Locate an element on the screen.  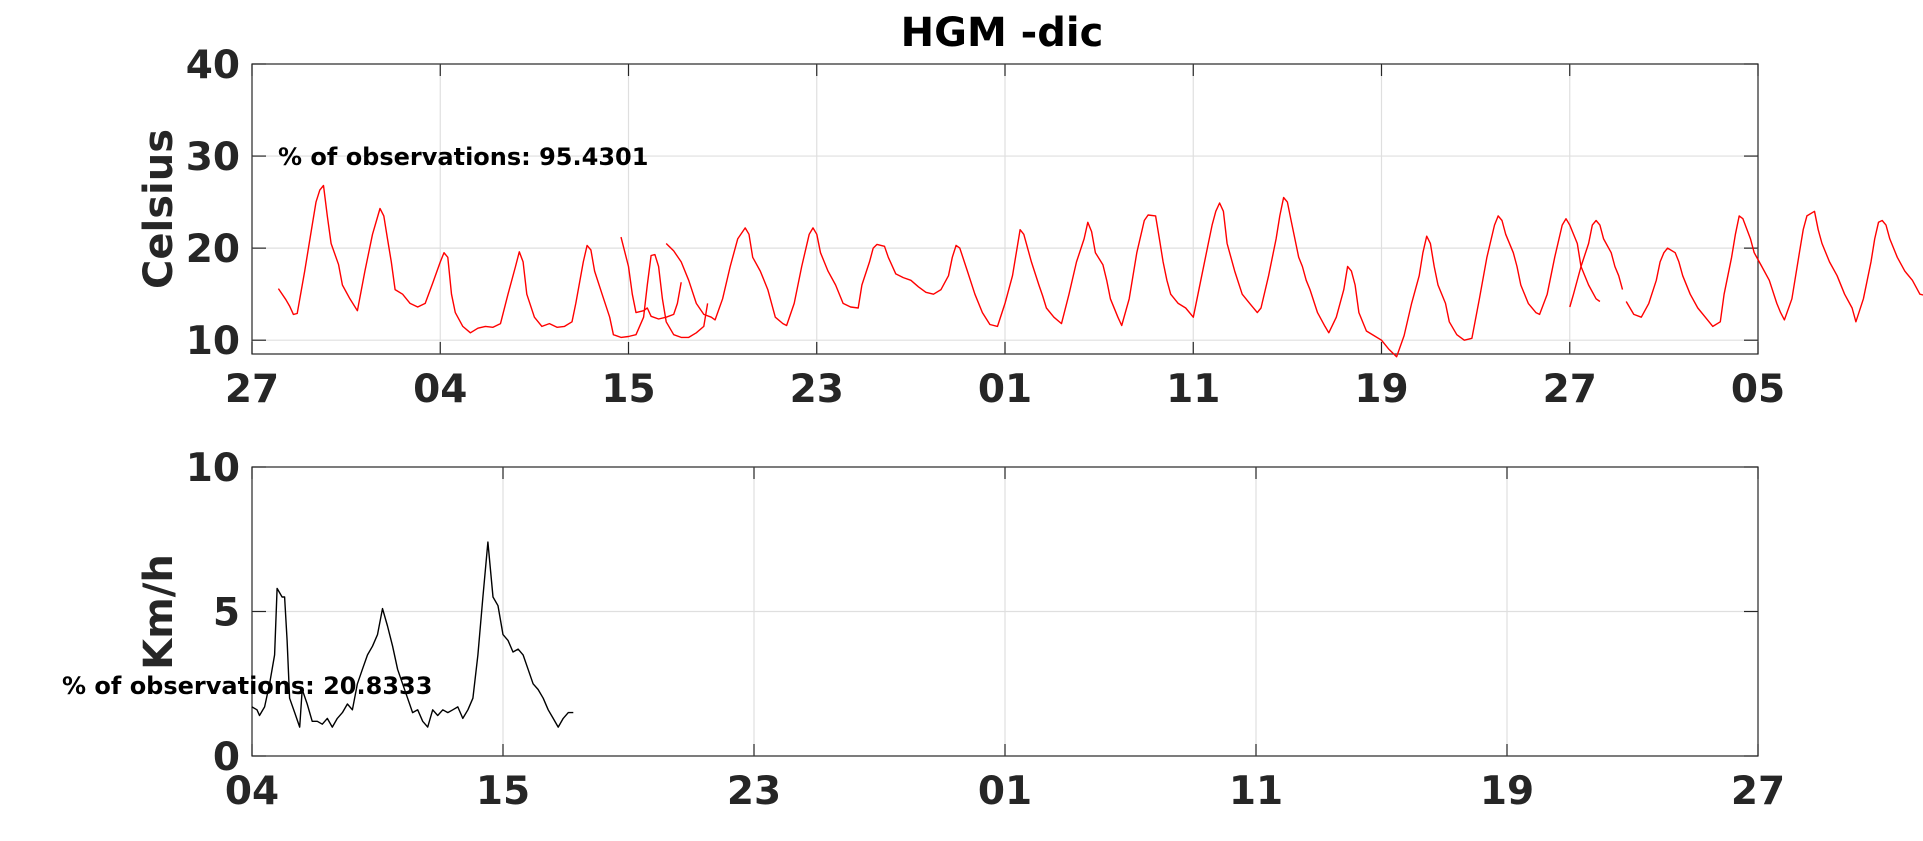
y-axis-label: Km/h is located at coordinates (159, 612).